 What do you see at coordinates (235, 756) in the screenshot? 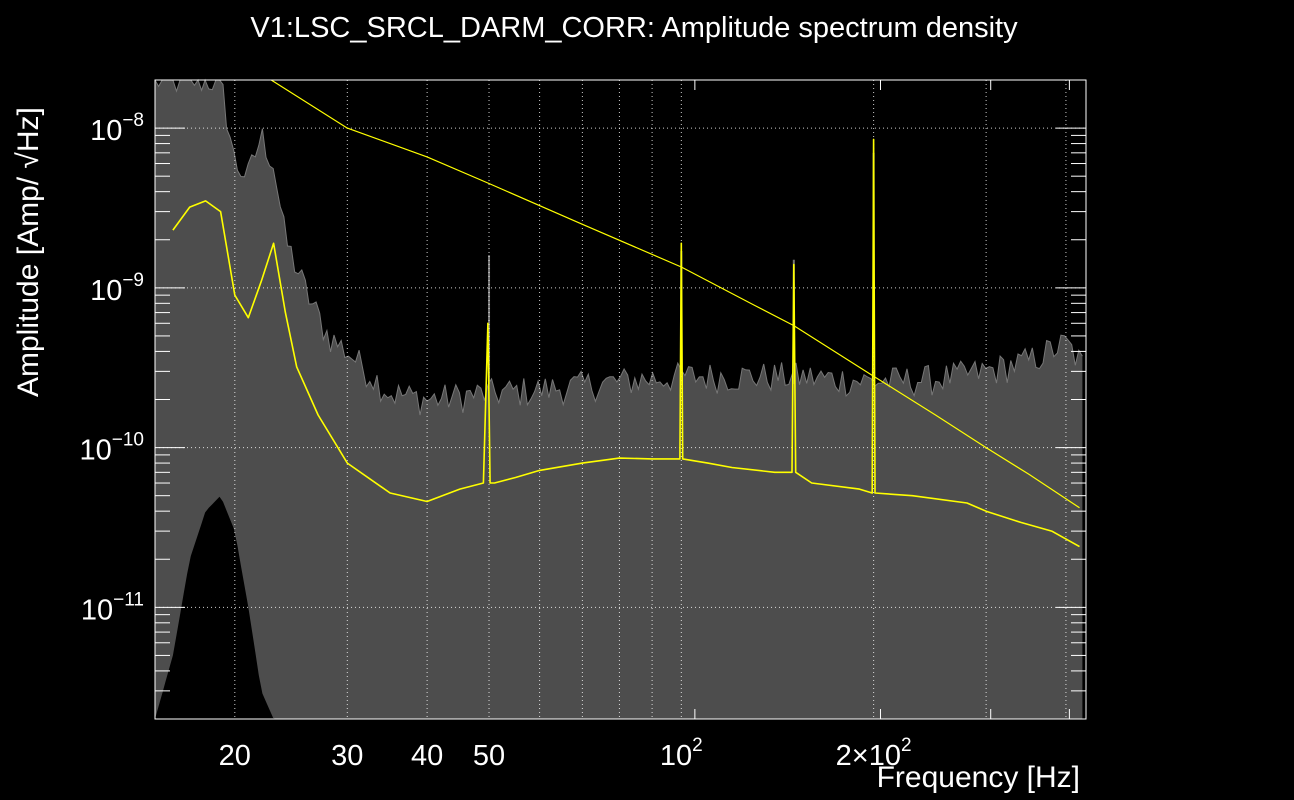
I see `x-tick-label: 20` at bounding box center [235, 756].